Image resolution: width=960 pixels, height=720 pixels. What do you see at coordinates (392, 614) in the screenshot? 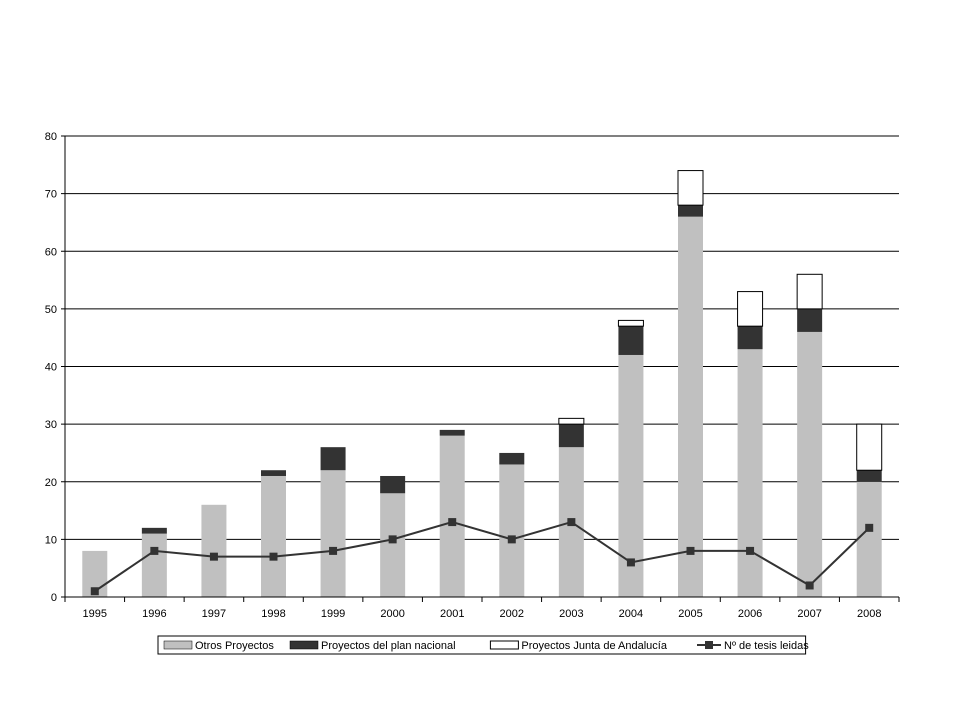
I see `x-tick-label: 2000` at bounding box center [392, 614].